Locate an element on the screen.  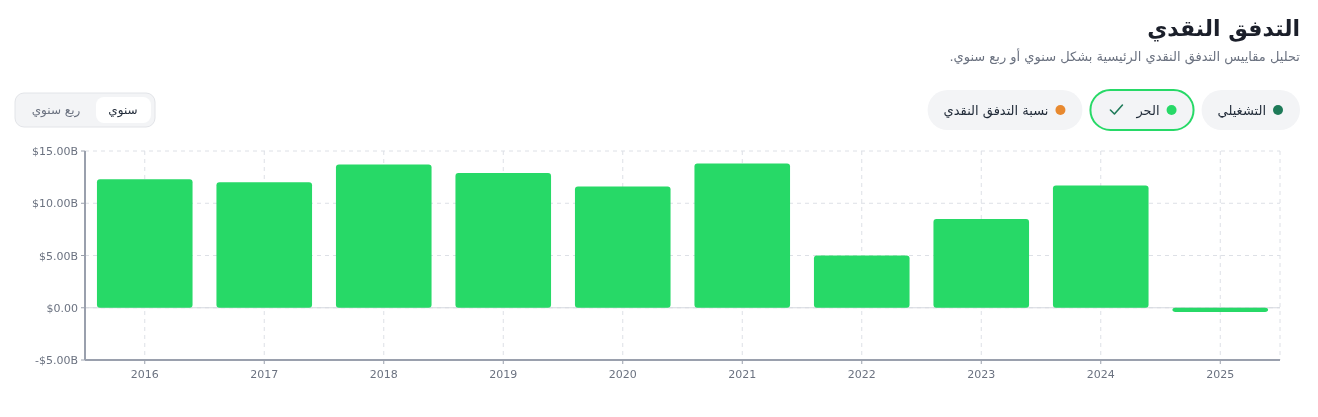
y-tick-label: $0.00 is located at coordinates (62, 308).